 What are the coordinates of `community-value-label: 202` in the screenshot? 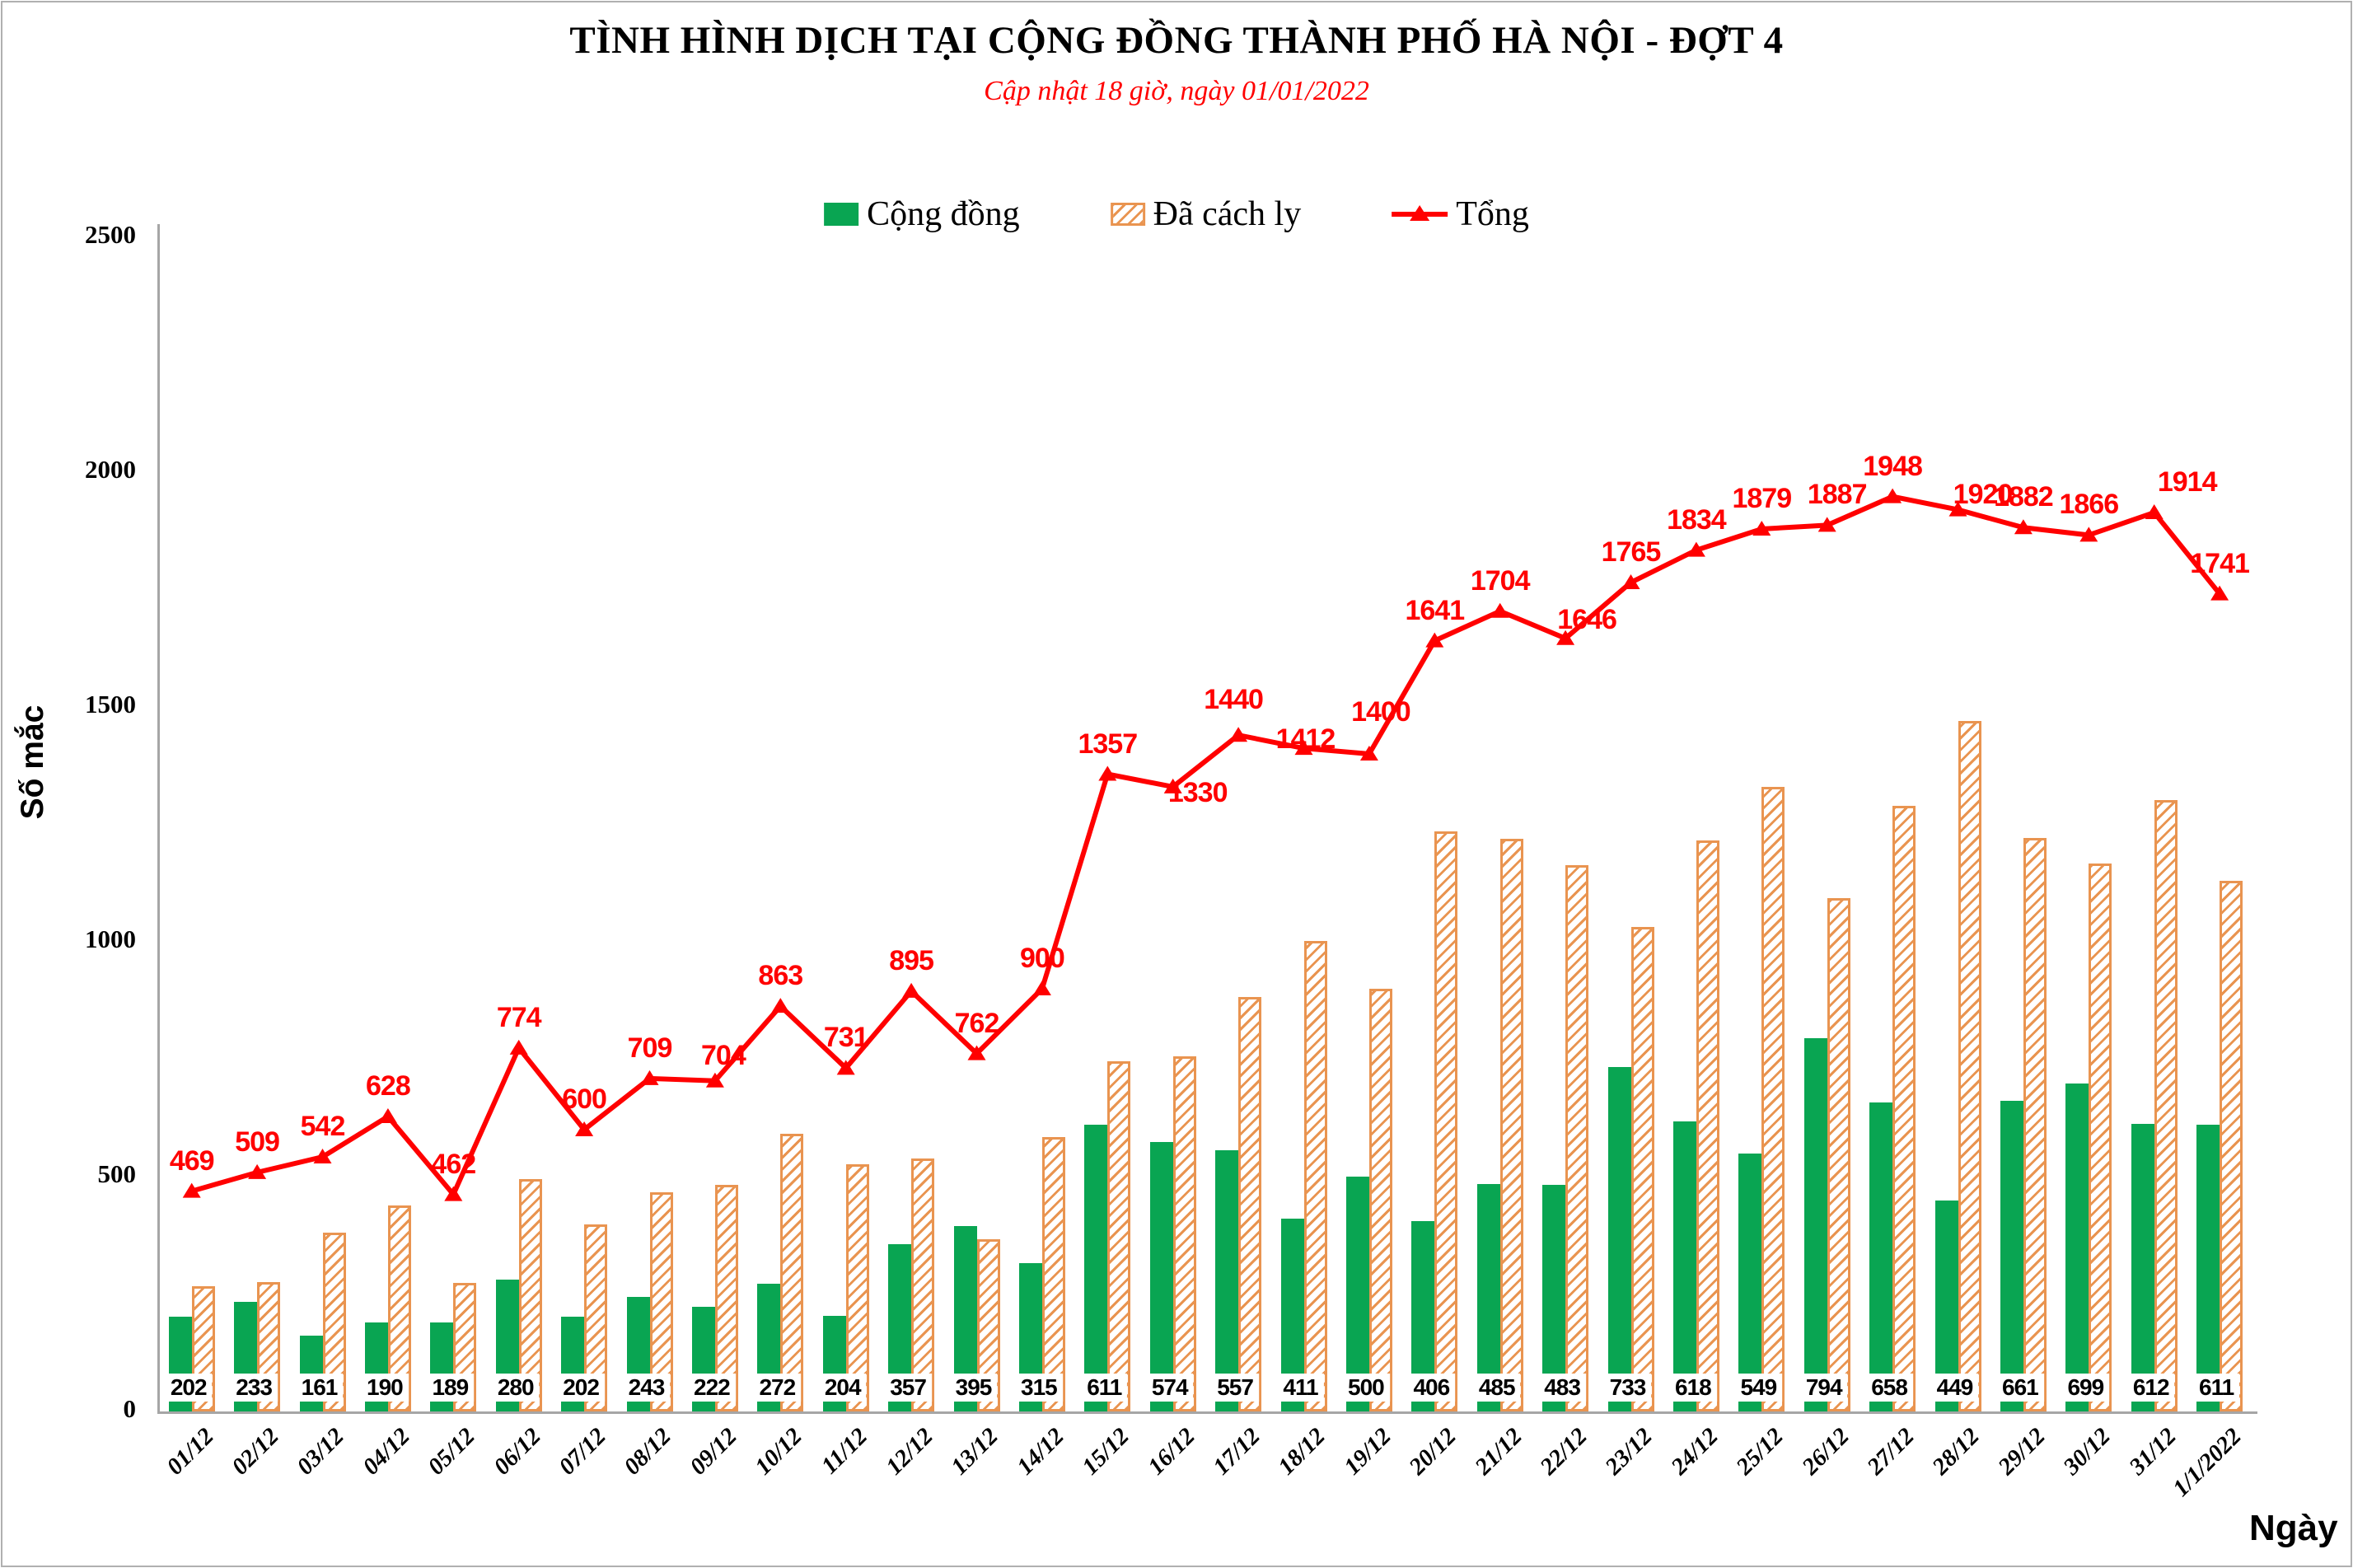 It's located at (581, 1388).